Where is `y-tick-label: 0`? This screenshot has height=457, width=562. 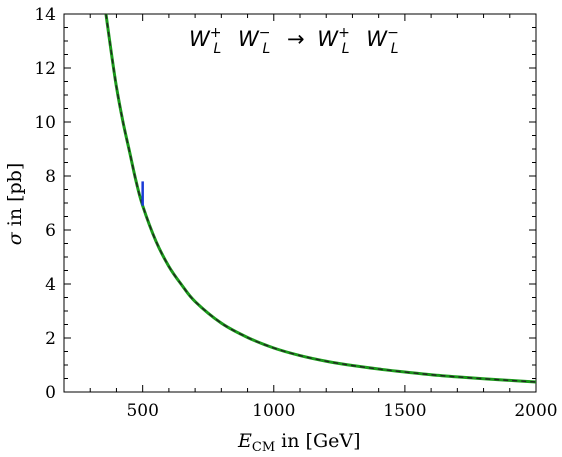
y-tick-label: 0 is located at coordinates (50, 393).